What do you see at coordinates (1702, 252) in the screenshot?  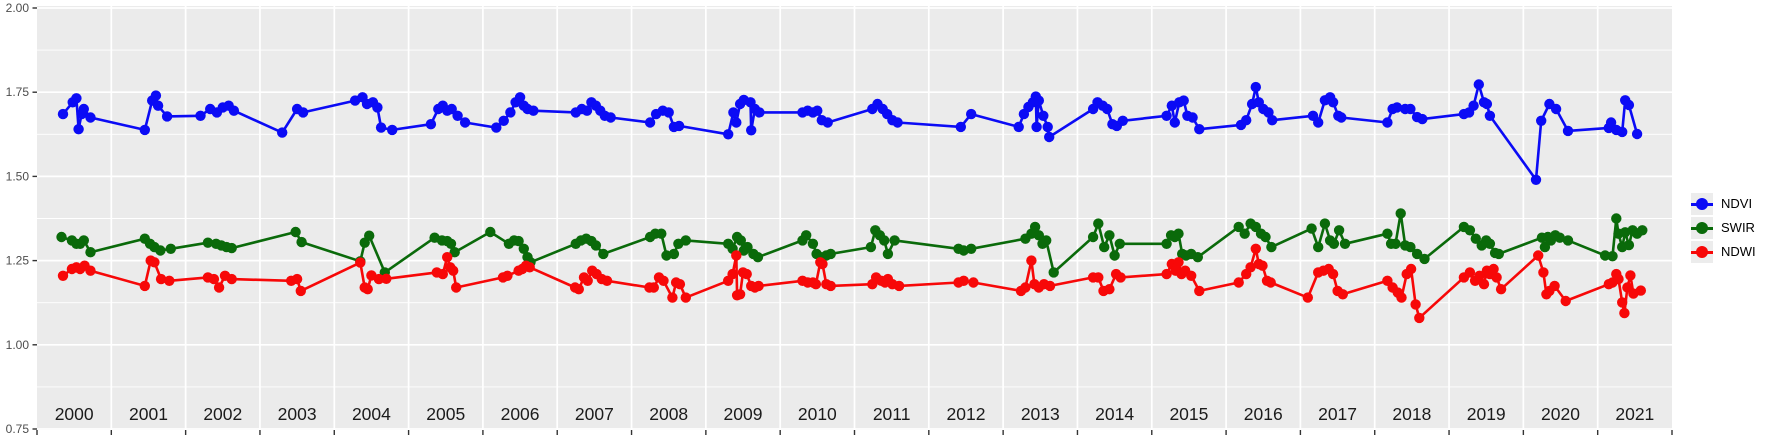 I see `legend-key-ndwi-icon` at bounding box center [1702, 252].